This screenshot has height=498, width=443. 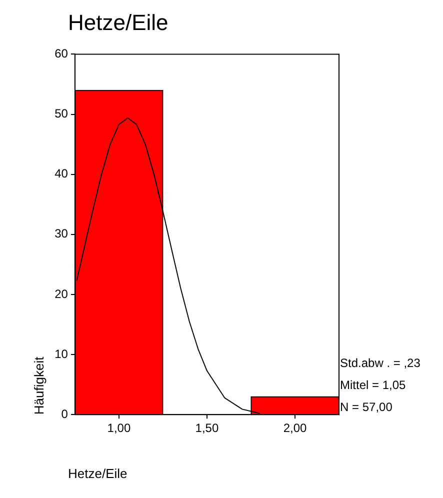 I want to click on chart-title: Hetze/Eile, so click(x=118, y=23).